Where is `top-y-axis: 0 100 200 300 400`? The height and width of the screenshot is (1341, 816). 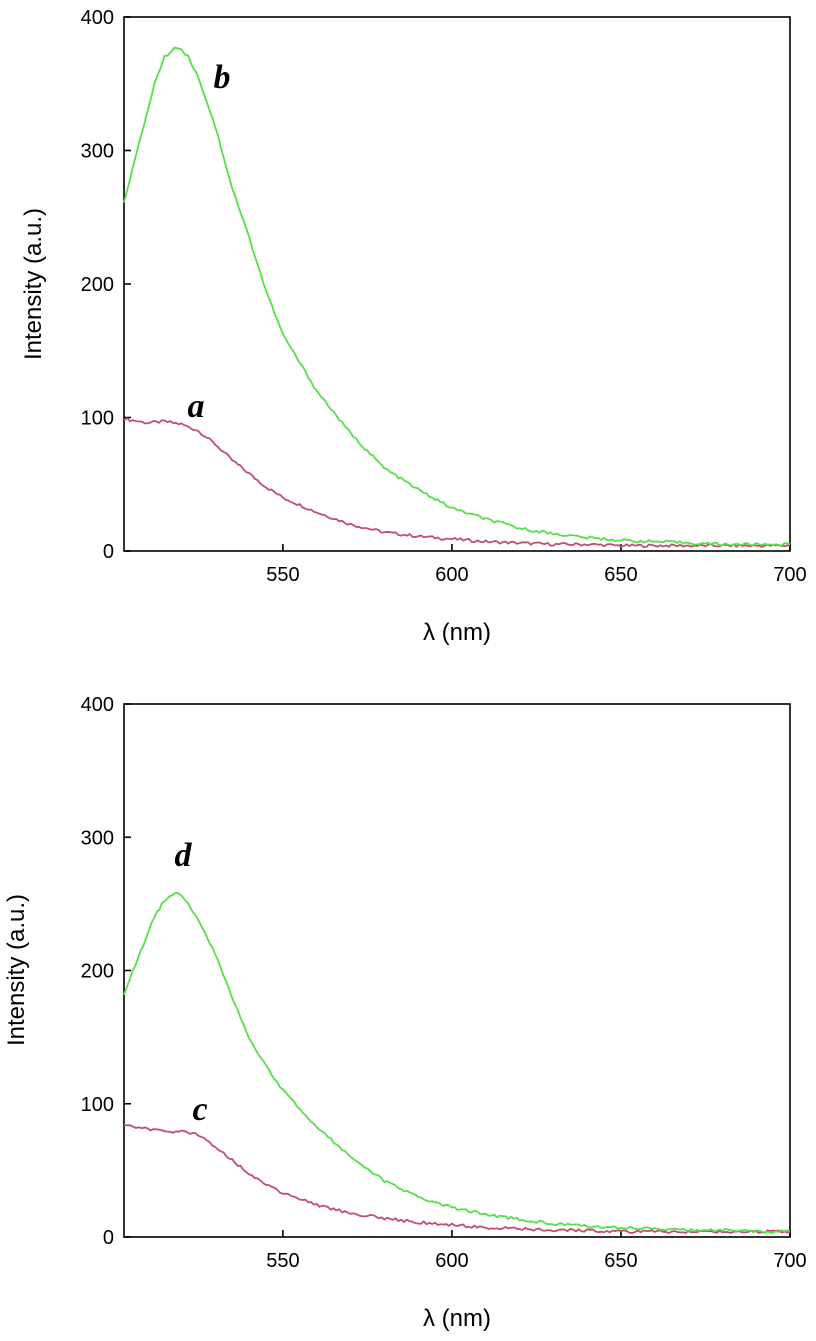
top-y-axis: 0 100 200 300 400 is located at coordinates (106, 285).